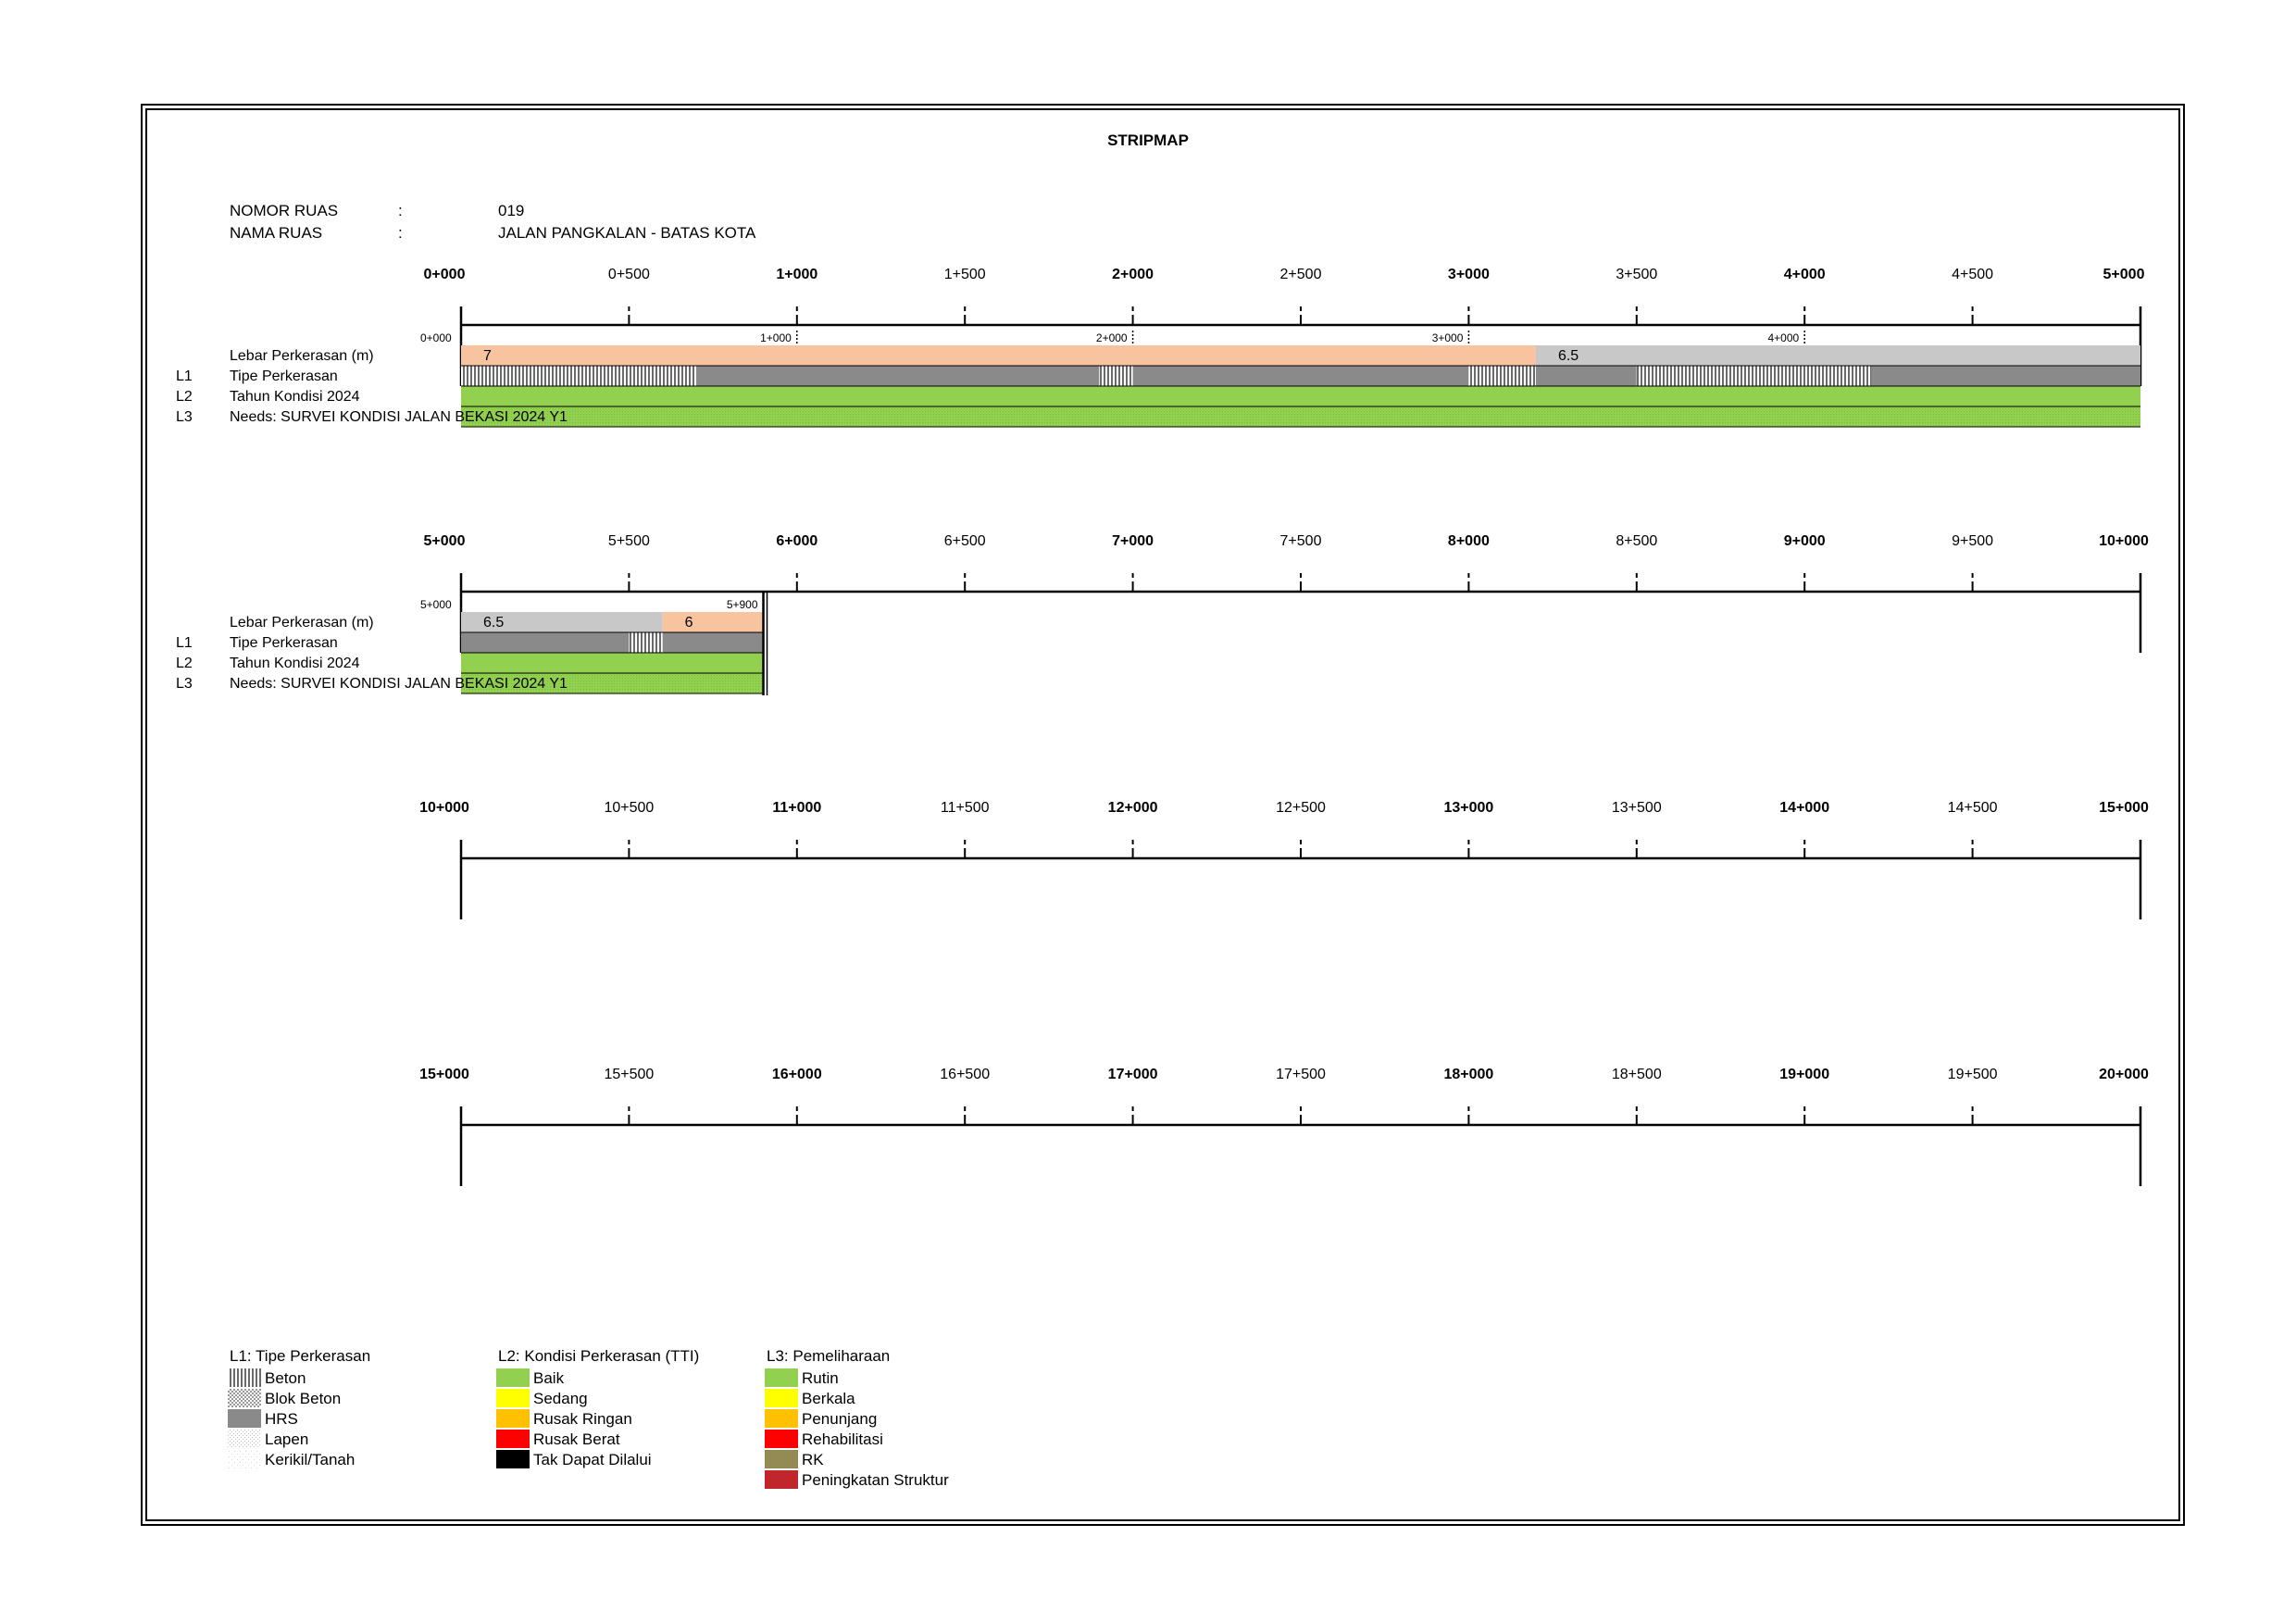  What do you see at coordinates (828, 1398) in the screenshot?
I see `legend-label: Berkala` at bounding box center [828, 1398].